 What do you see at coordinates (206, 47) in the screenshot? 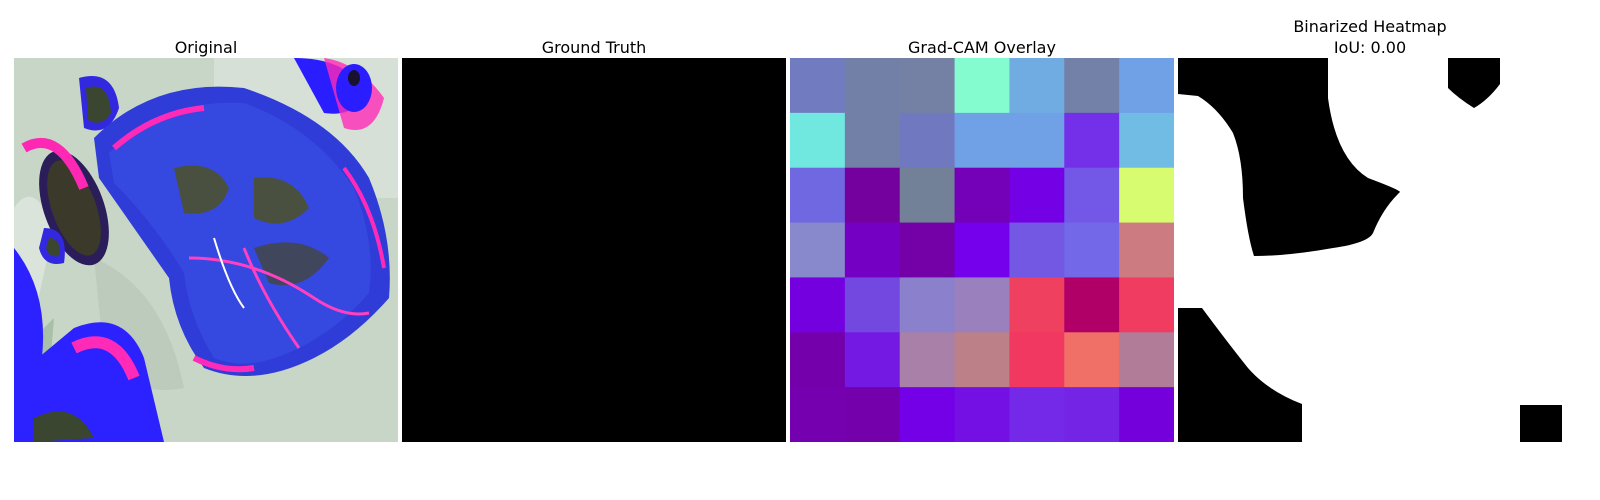
I see `panel-title-original: Original` at bounding box center [206, 47].